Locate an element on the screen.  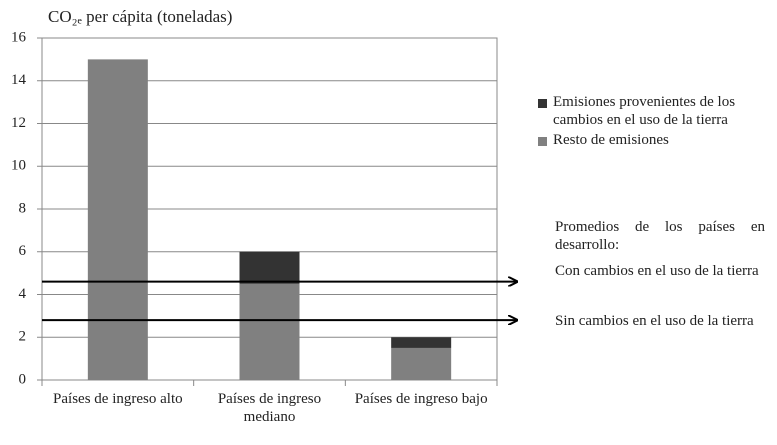
y-tick-label: 10 is located at coordinates (18, 166).